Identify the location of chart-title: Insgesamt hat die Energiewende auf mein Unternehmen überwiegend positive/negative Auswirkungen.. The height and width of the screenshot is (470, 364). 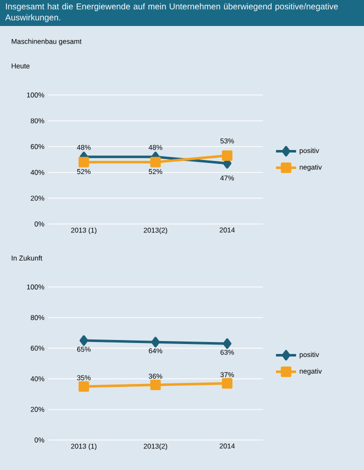
(171, 12).